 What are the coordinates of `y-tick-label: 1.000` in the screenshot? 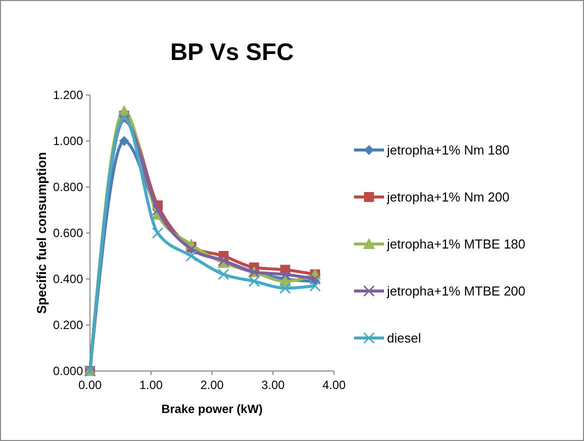 It's located at (68, 141).